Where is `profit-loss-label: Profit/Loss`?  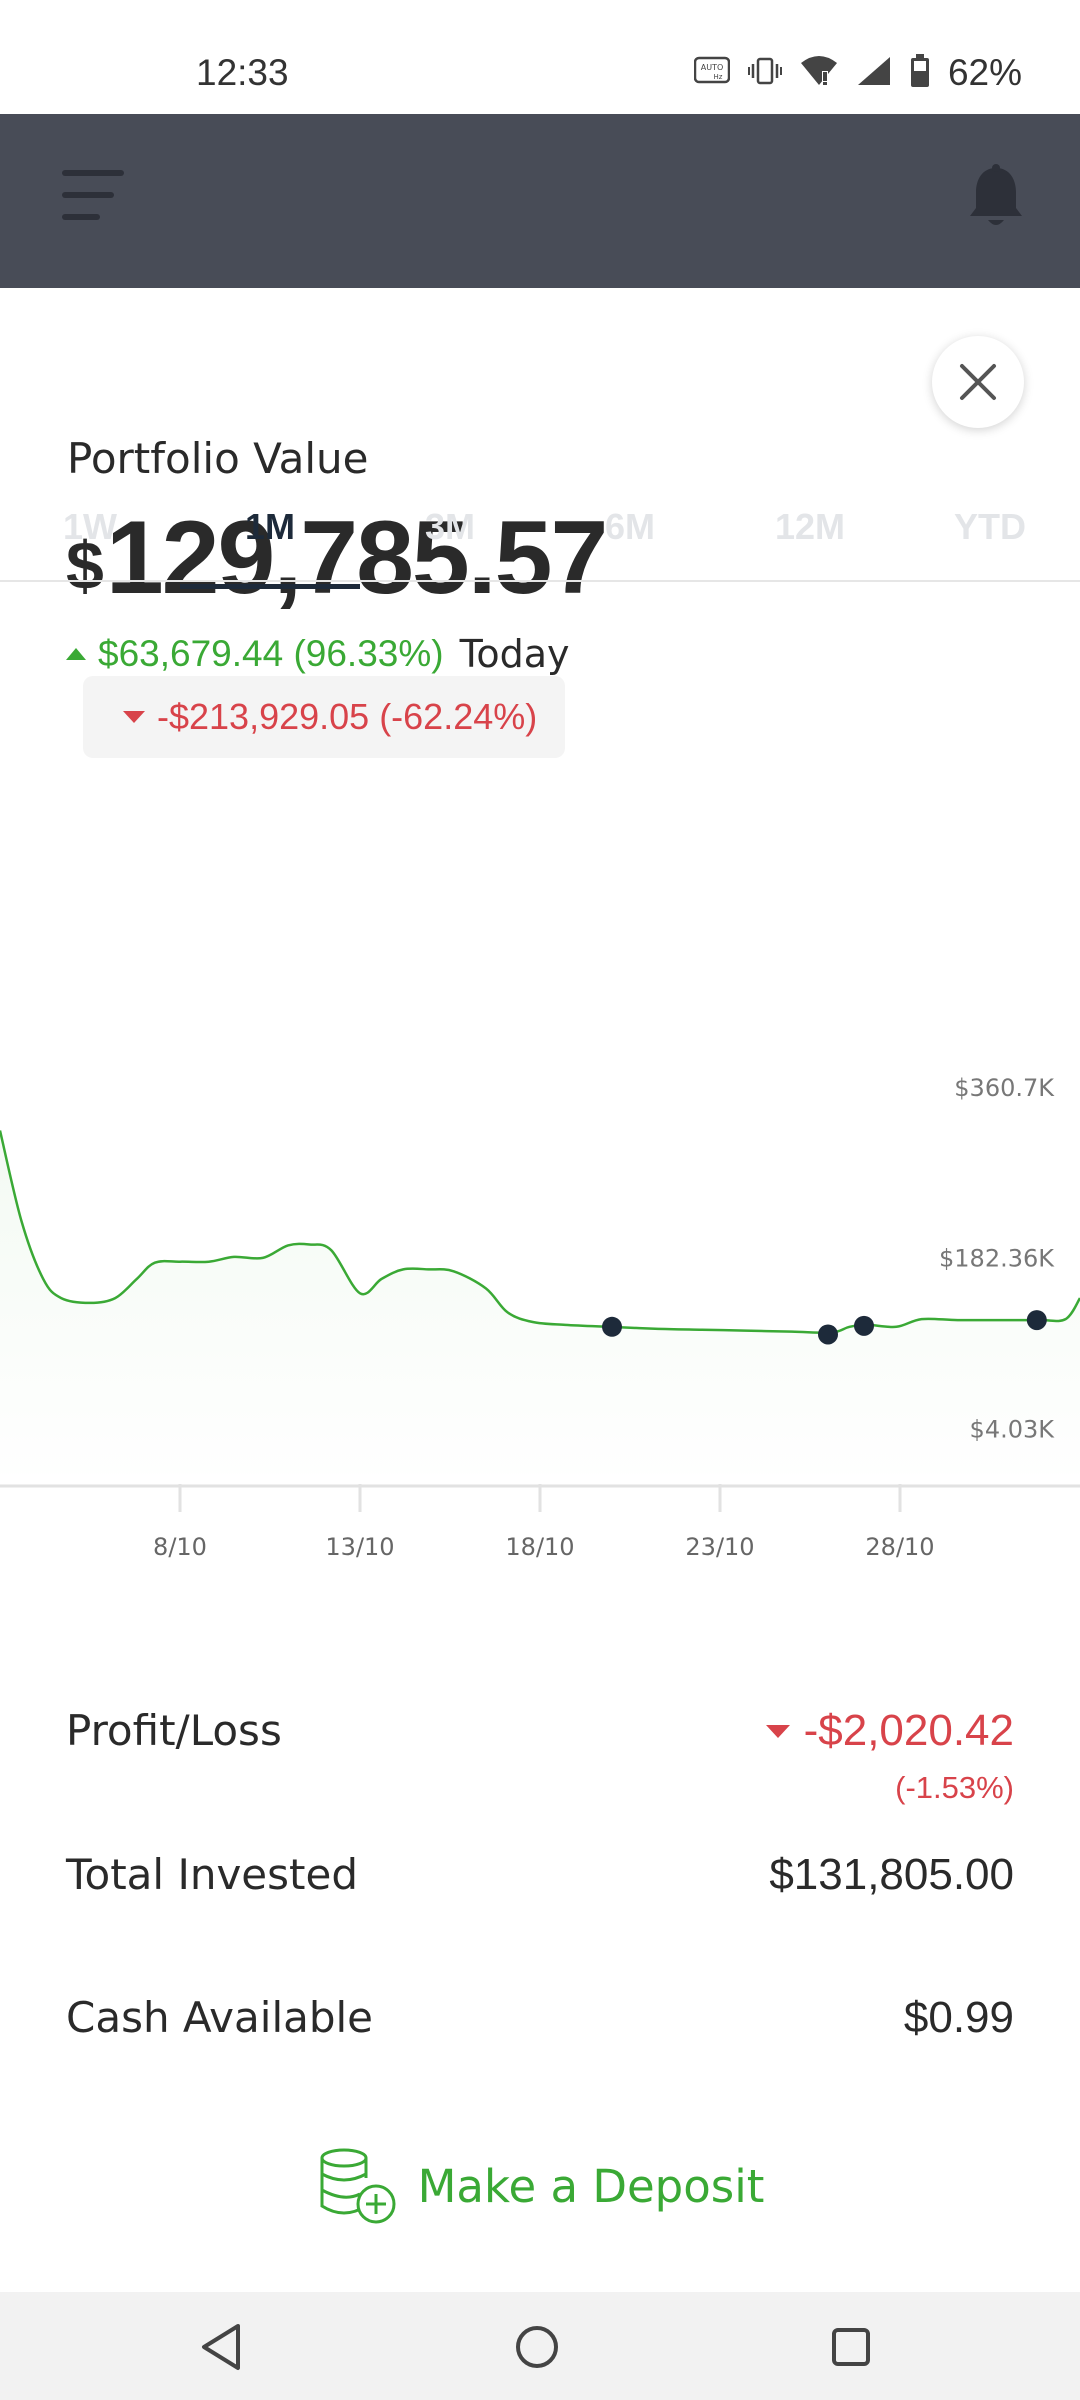 profit-loss-label: Profit/Loss is located at coordinates (174, 1730).